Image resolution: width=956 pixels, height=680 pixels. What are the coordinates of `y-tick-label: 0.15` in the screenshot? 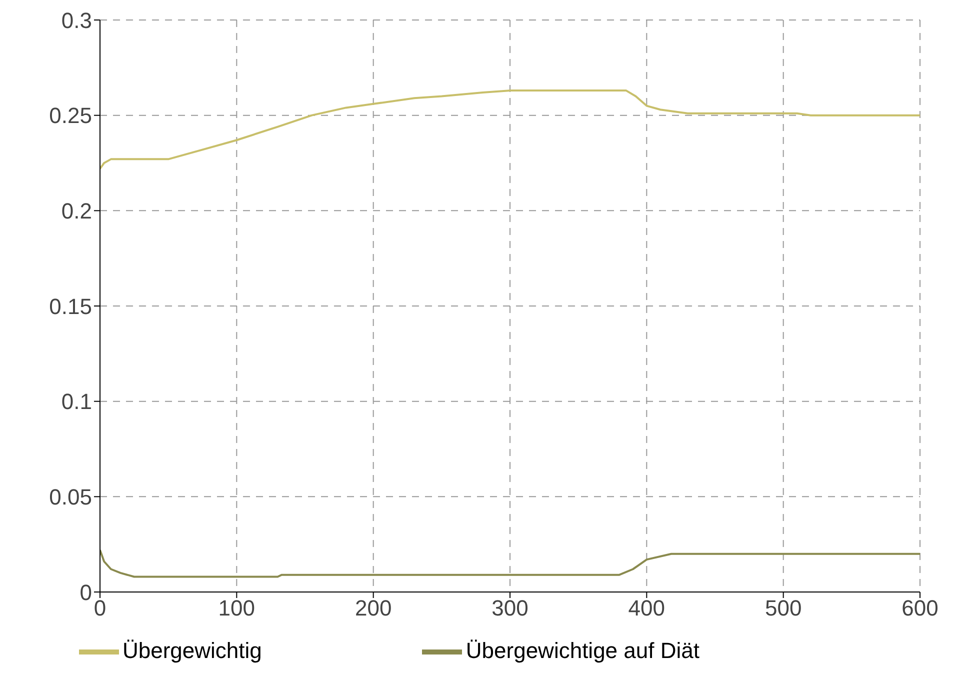 It's located at (70, 306).